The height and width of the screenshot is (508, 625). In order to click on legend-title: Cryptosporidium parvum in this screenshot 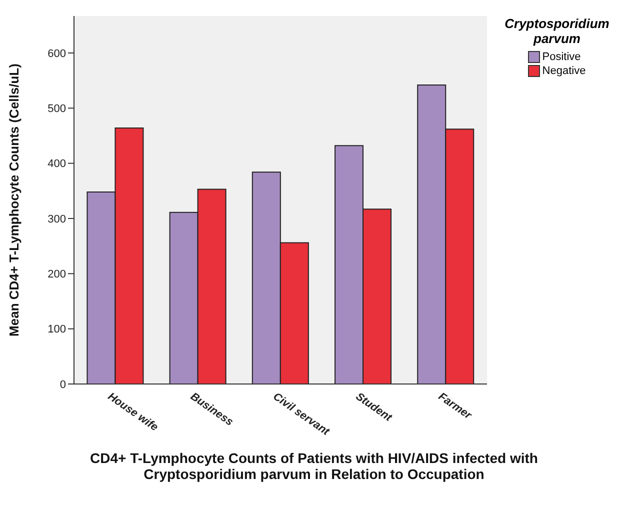, I will do `click(557, 31)`.